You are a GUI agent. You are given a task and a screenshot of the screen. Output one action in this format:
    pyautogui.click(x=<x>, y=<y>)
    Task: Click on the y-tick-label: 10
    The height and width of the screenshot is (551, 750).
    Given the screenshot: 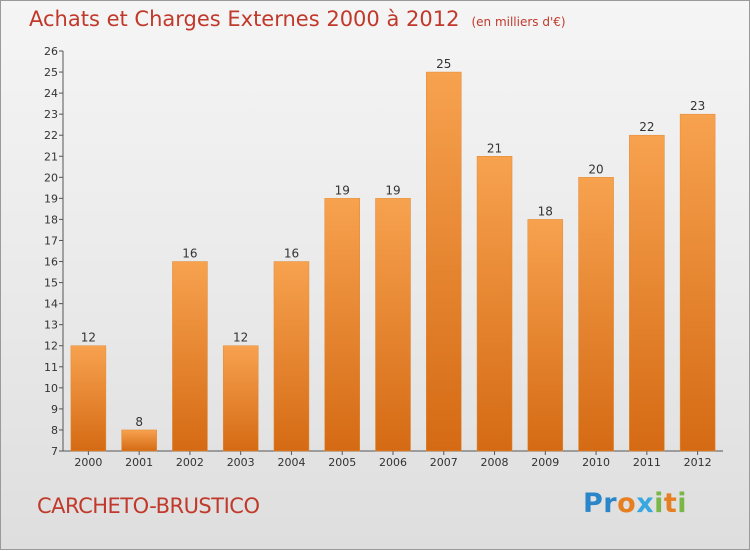 What is the action you would take?
    pyautogui.click(x=51, y=388)
    